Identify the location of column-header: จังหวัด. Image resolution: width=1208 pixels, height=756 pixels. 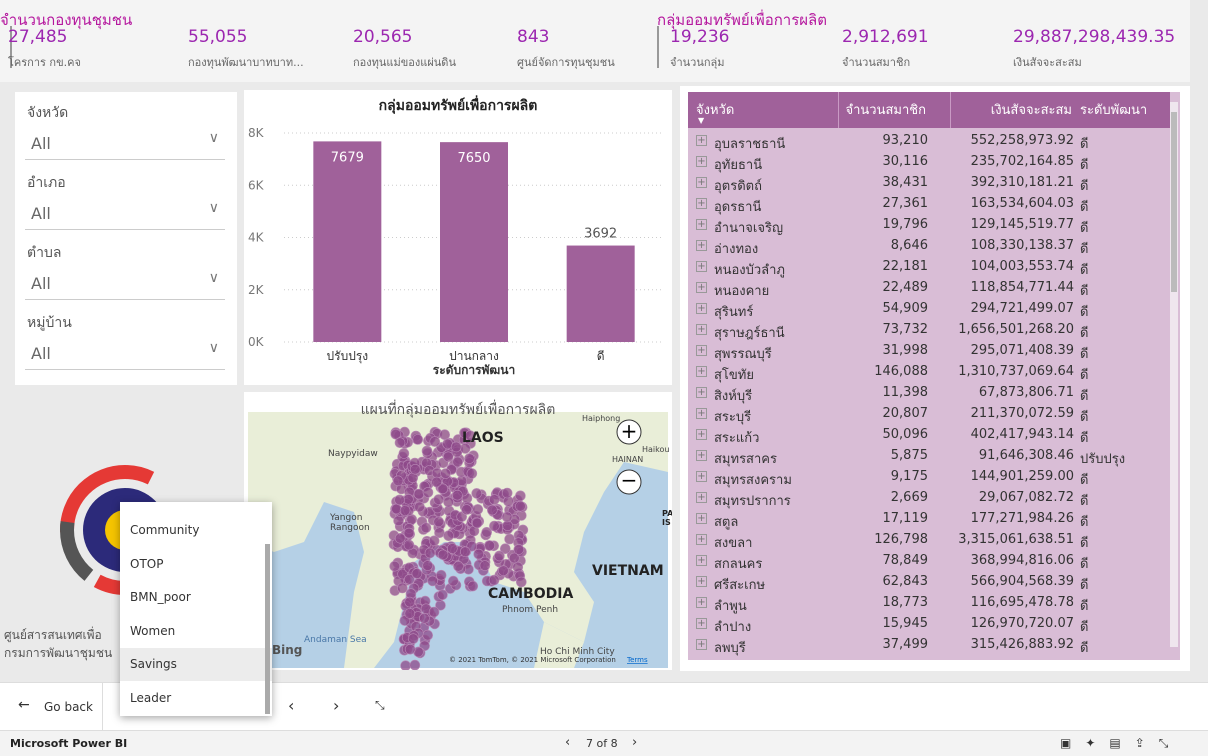
(715, 110).